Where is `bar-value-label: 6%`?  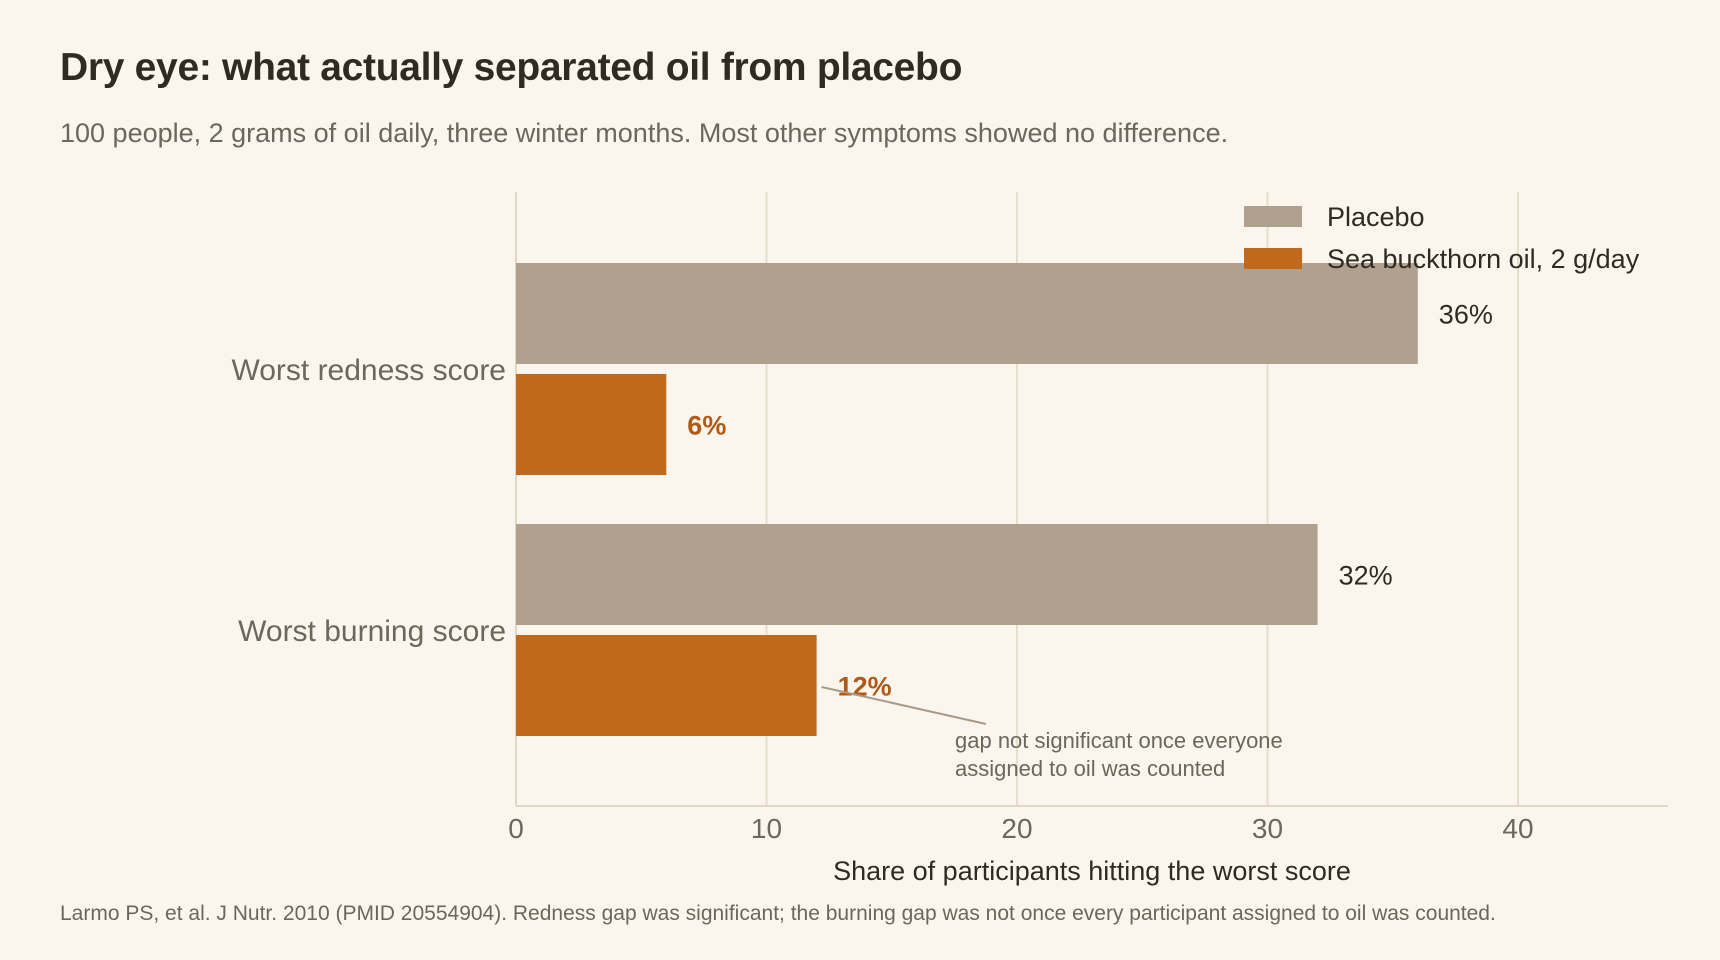
bar-value-label: 6% is located at coordinates (706, 426).